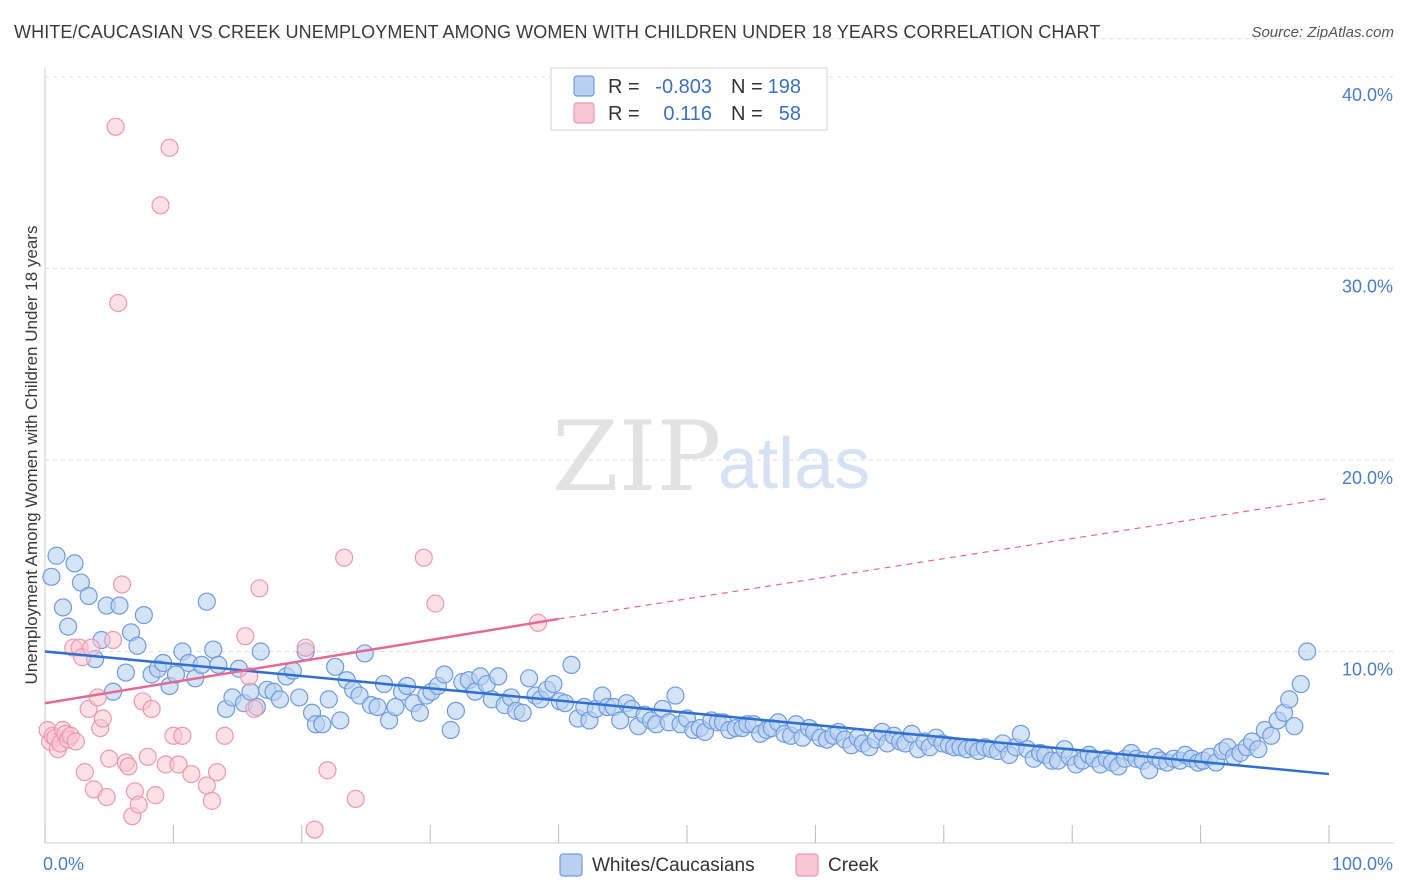  I want to click on legend-n-label-creek: N =, so click(747, 114).